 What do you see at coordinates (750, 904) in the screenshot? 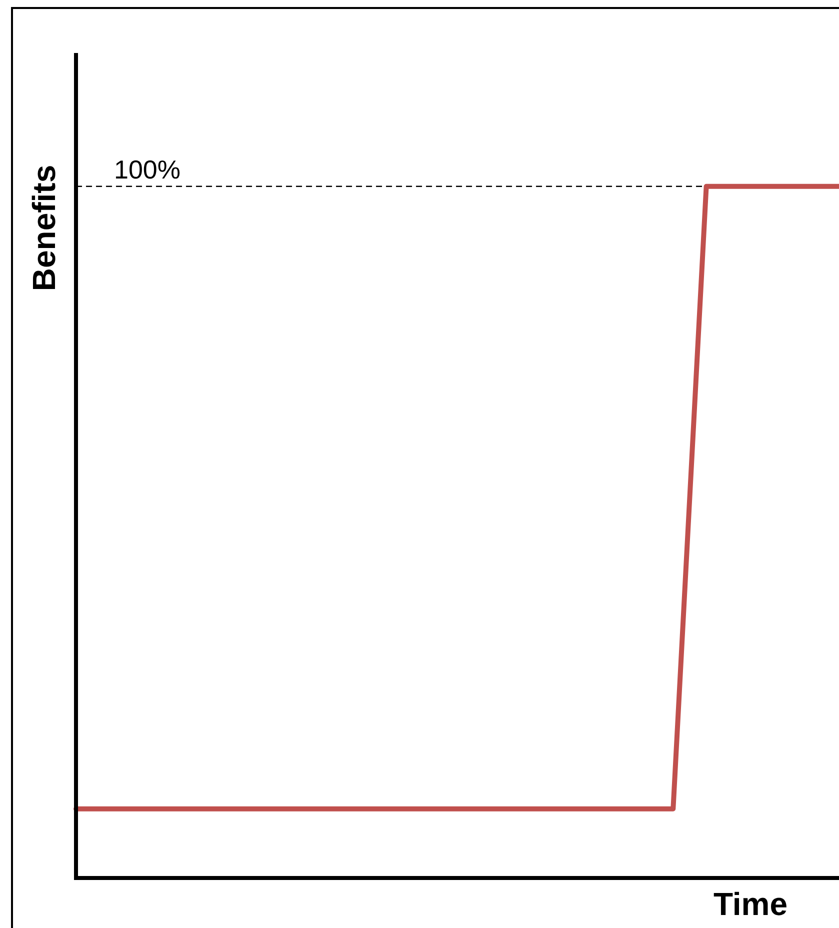
I see `x-axis-title: Time` at bounding box center [750, 904].